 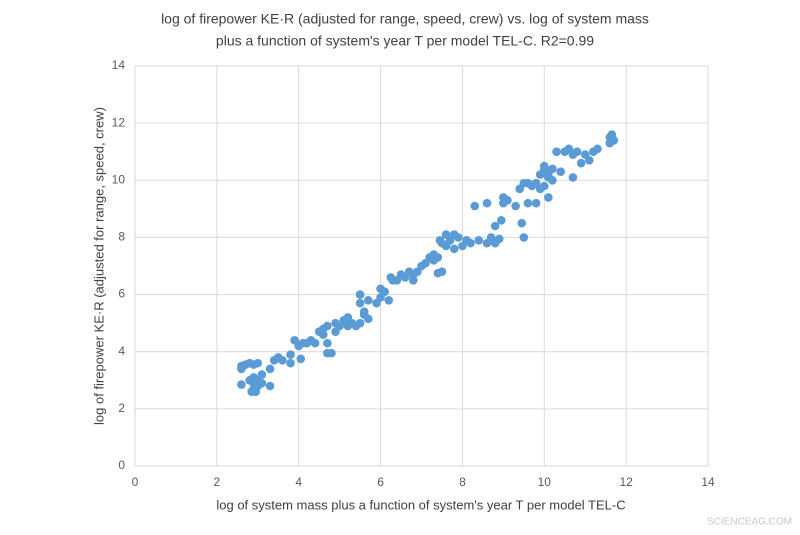 What do you see at coordinates (121, 351) in the screenshot?
I see `y-tick-label: 4` at bounding box center [121, 351].